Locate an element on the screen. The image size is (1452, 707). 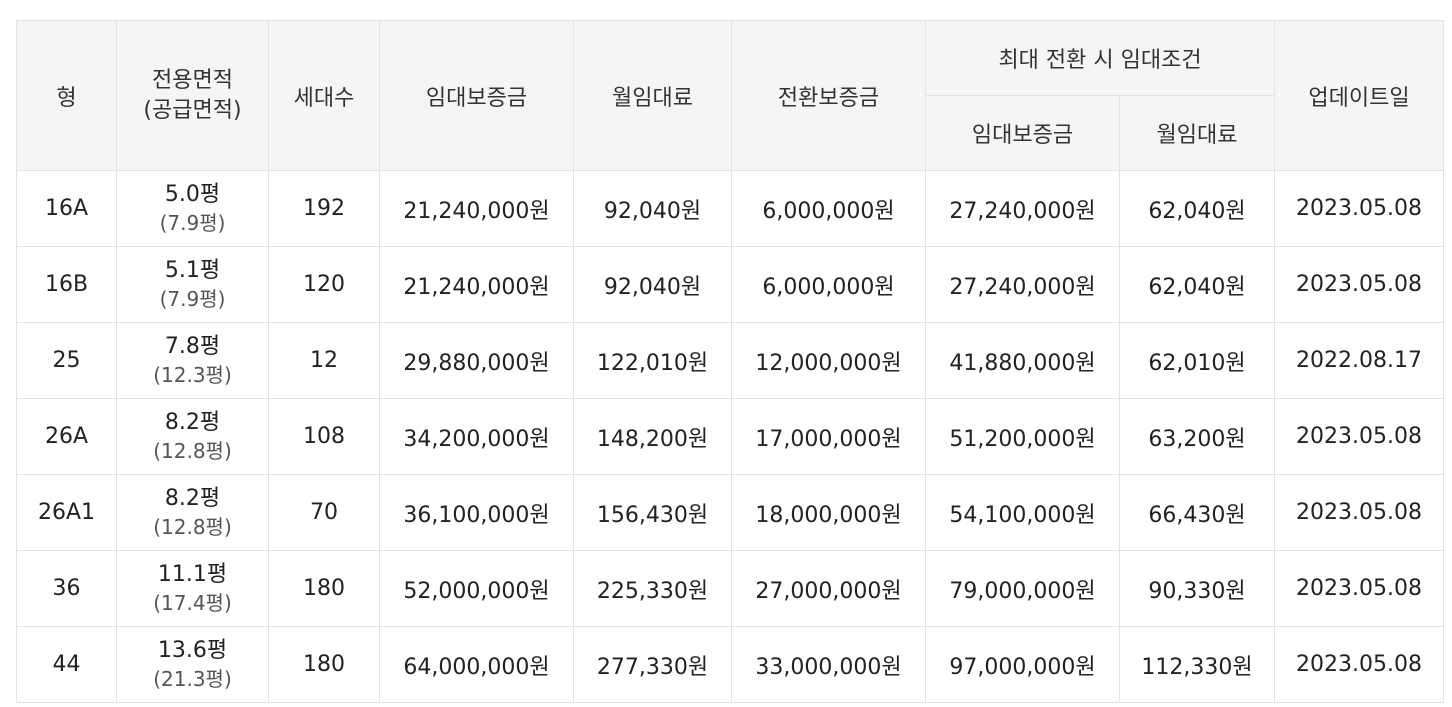
cell-households: 12 is located at coordinates (324, 360).